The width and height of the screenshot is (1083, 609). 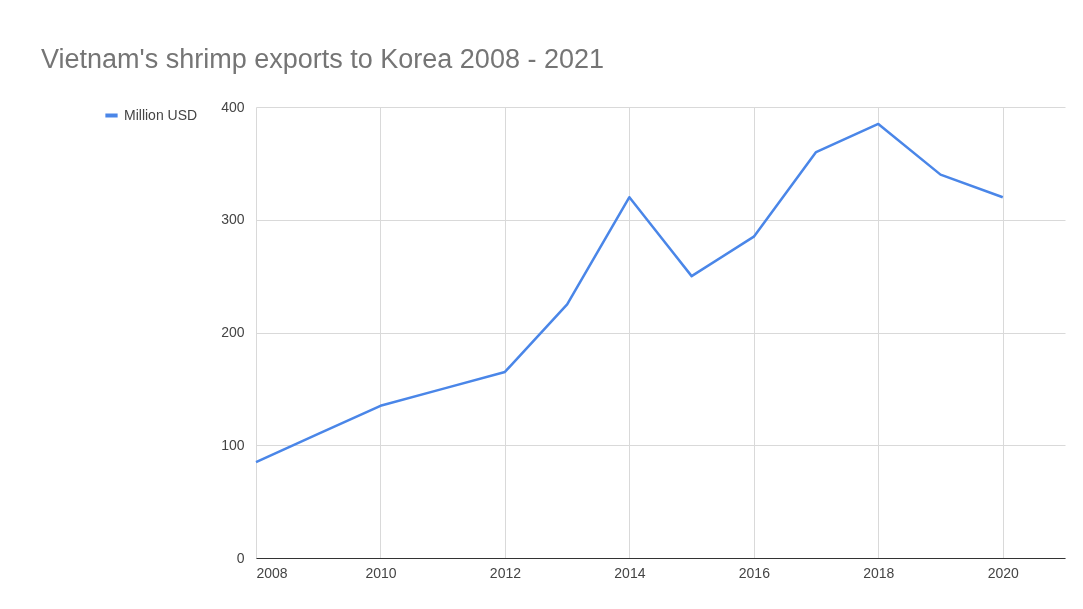 I want to click on y-tick-label: 100, so click(x=233, y=444).